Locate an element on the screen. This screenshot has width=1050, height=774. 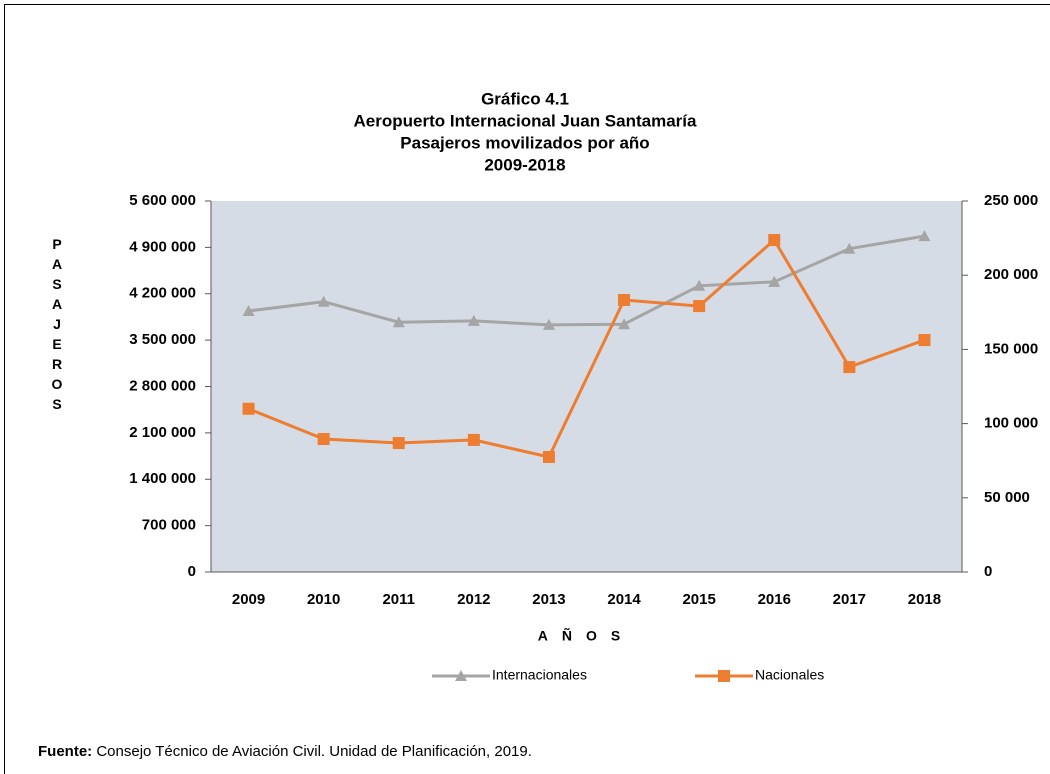
y2-tick-label: 100 000 is located at coordinates (1011, 423).